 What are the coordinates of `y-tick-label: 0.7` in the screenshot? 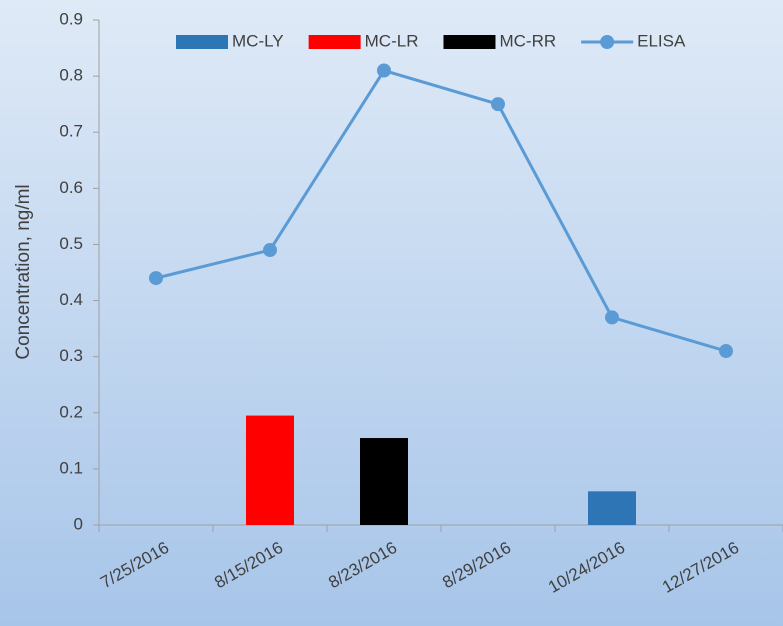 It's located at (71, 131).